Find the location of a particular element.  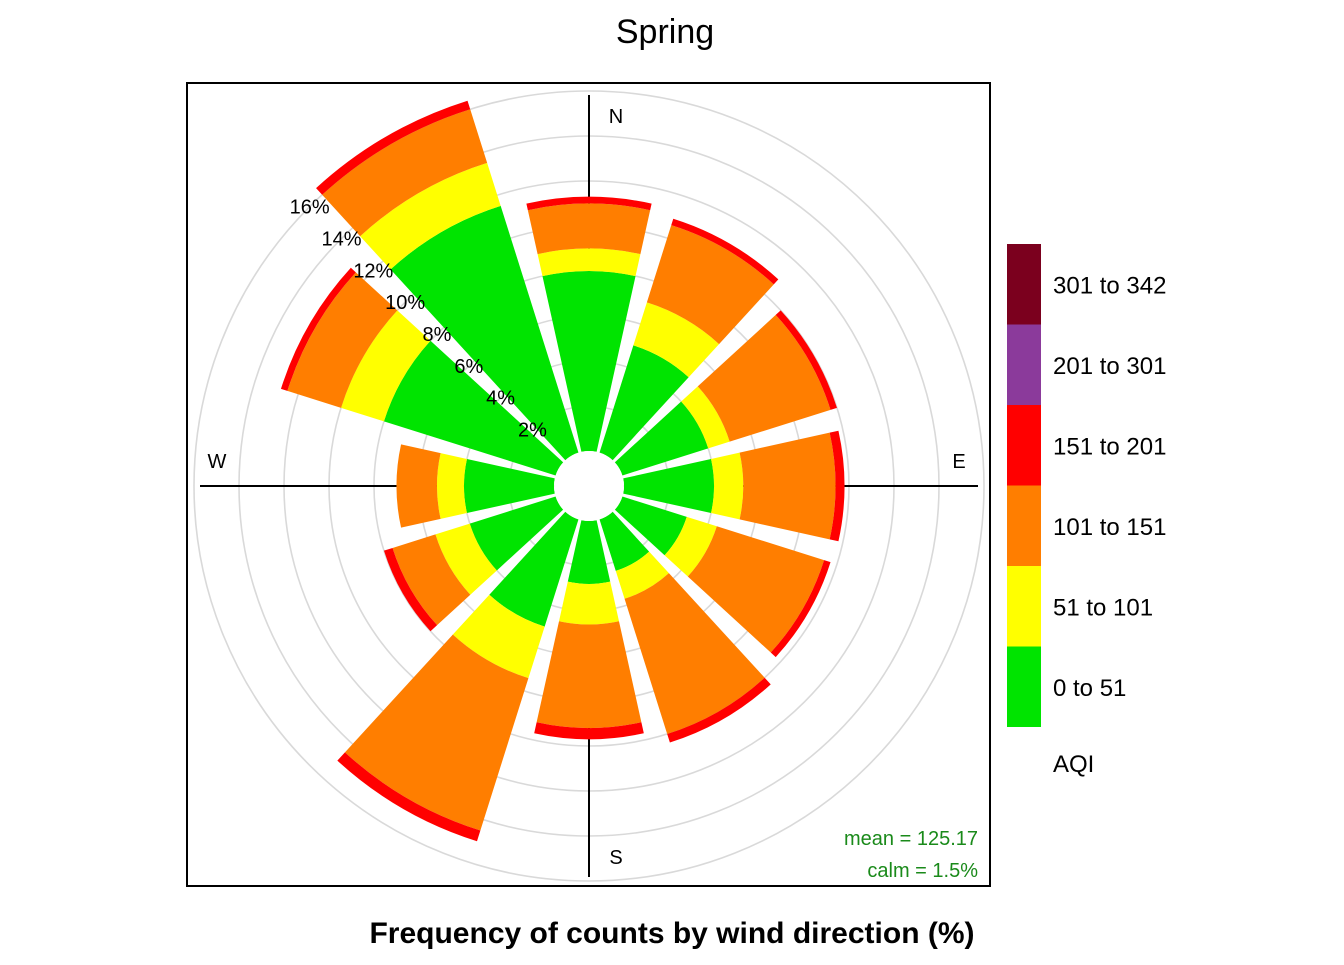

radial-tick-label-12: 12% is located at coordinates (373, 271).